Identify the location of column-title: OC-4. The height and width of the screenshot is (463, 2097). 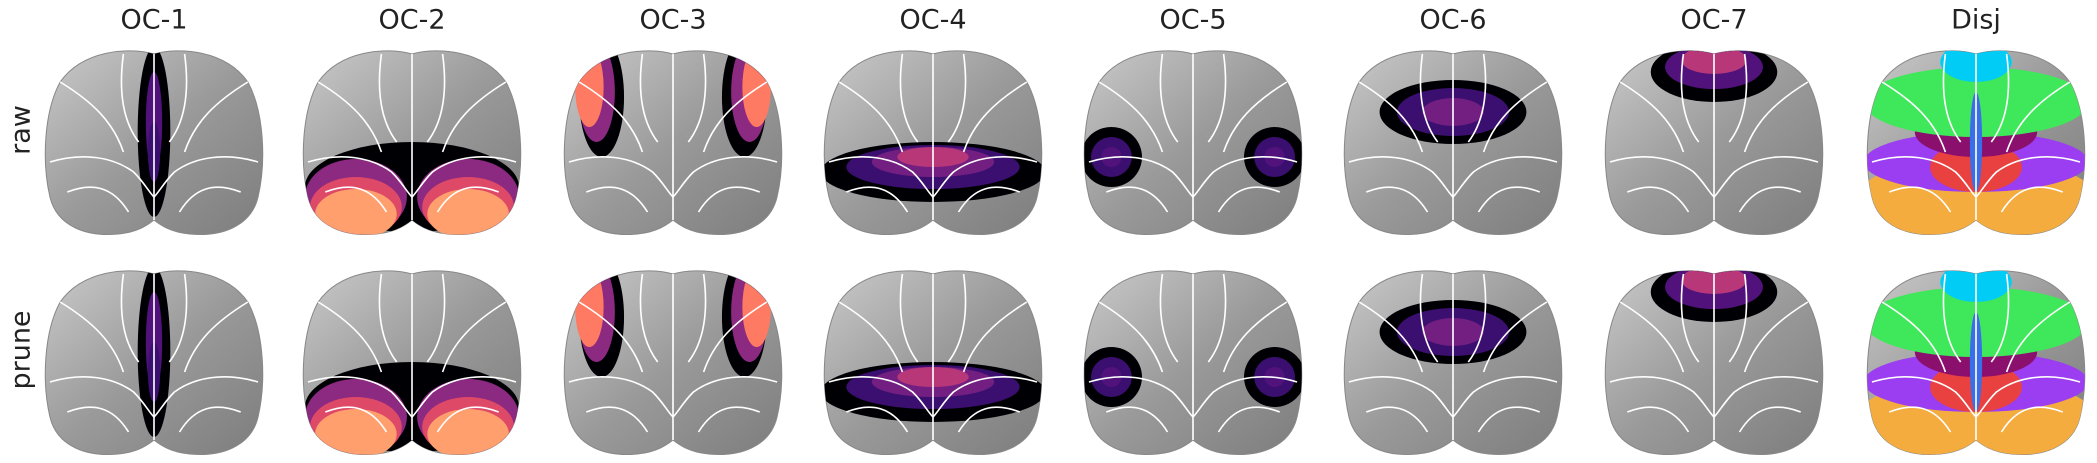
(932, 20).